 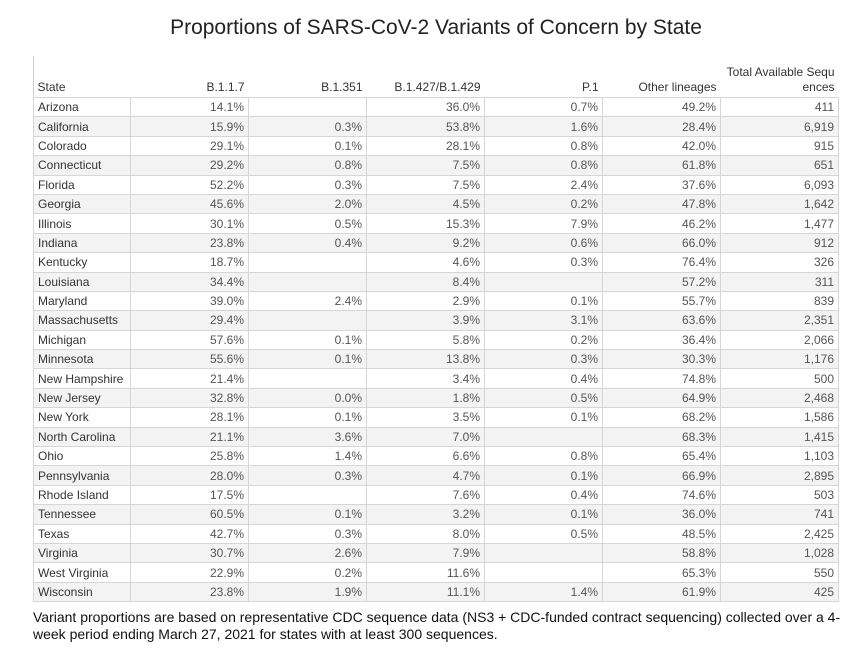 I want to click on table-row: Massachusetts 29.4% 3.9% 3.1% 63.6% 2,351, so click(x=436, y=320).